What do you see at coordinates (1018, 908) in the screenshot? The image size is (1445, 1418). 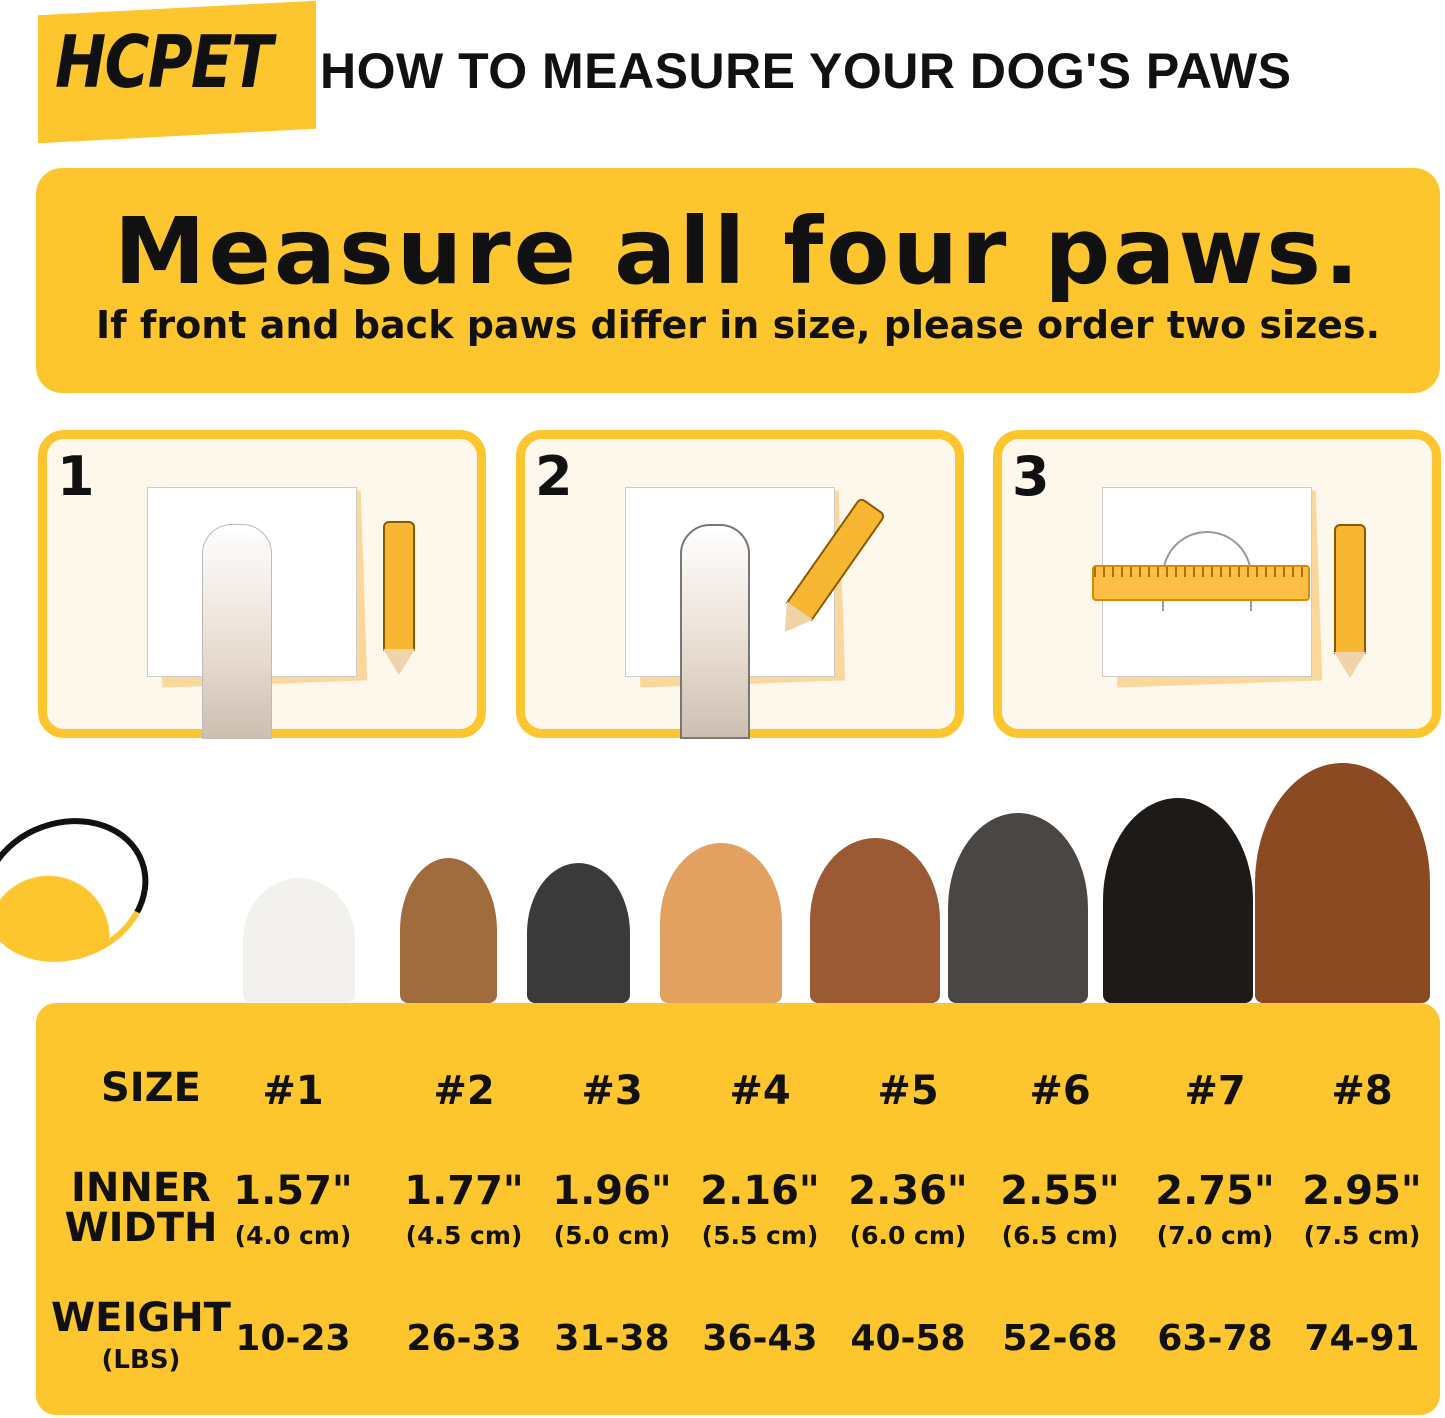 I see `dog-husky` at bounding box center [1018, 908].